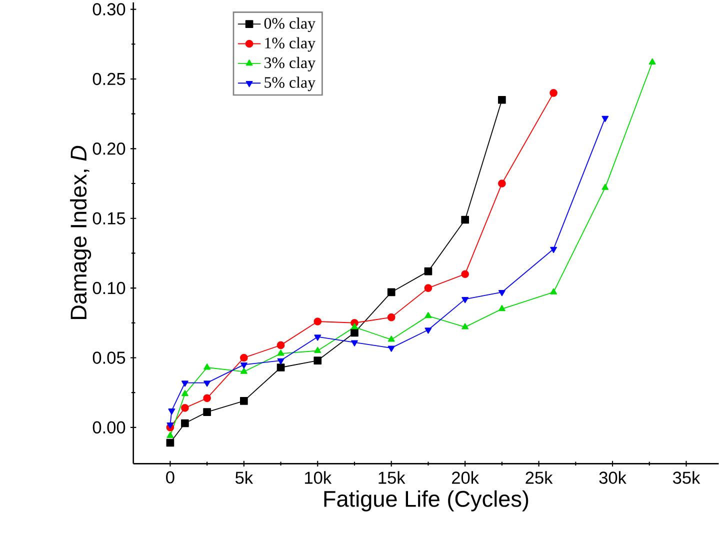 The width and height of the screenshot is (719, 557). I want to click on legend-label: 1% clay, so click(290, 44).